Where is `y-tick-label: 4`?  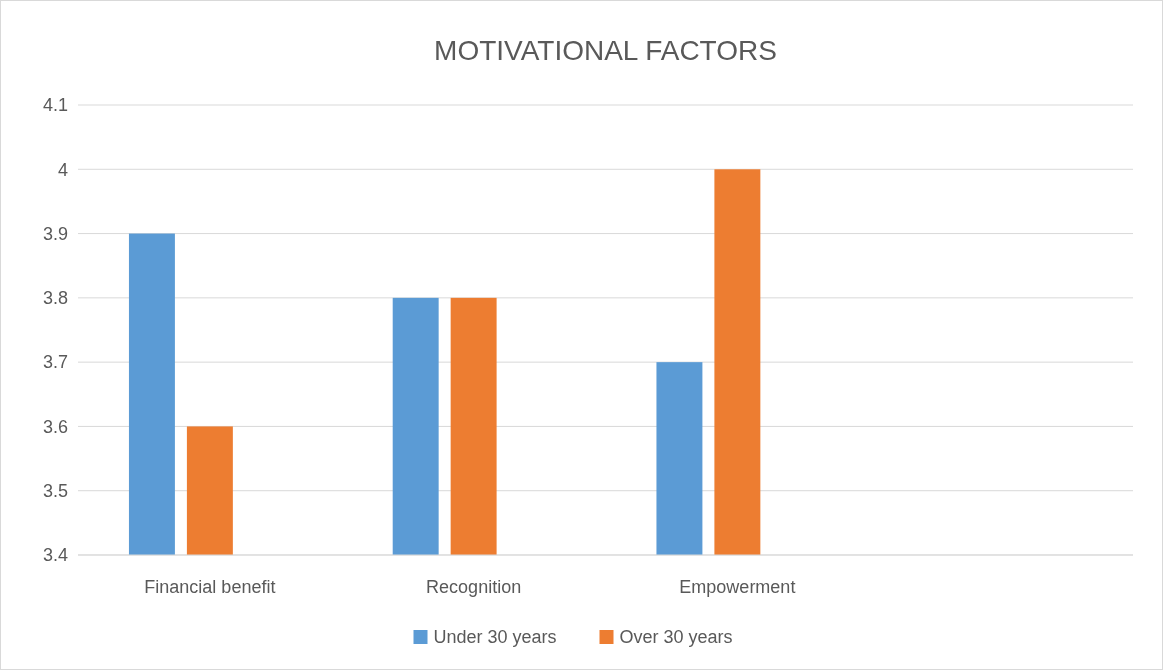
y-tick-label: 4 is located at coordinates (62, 169).